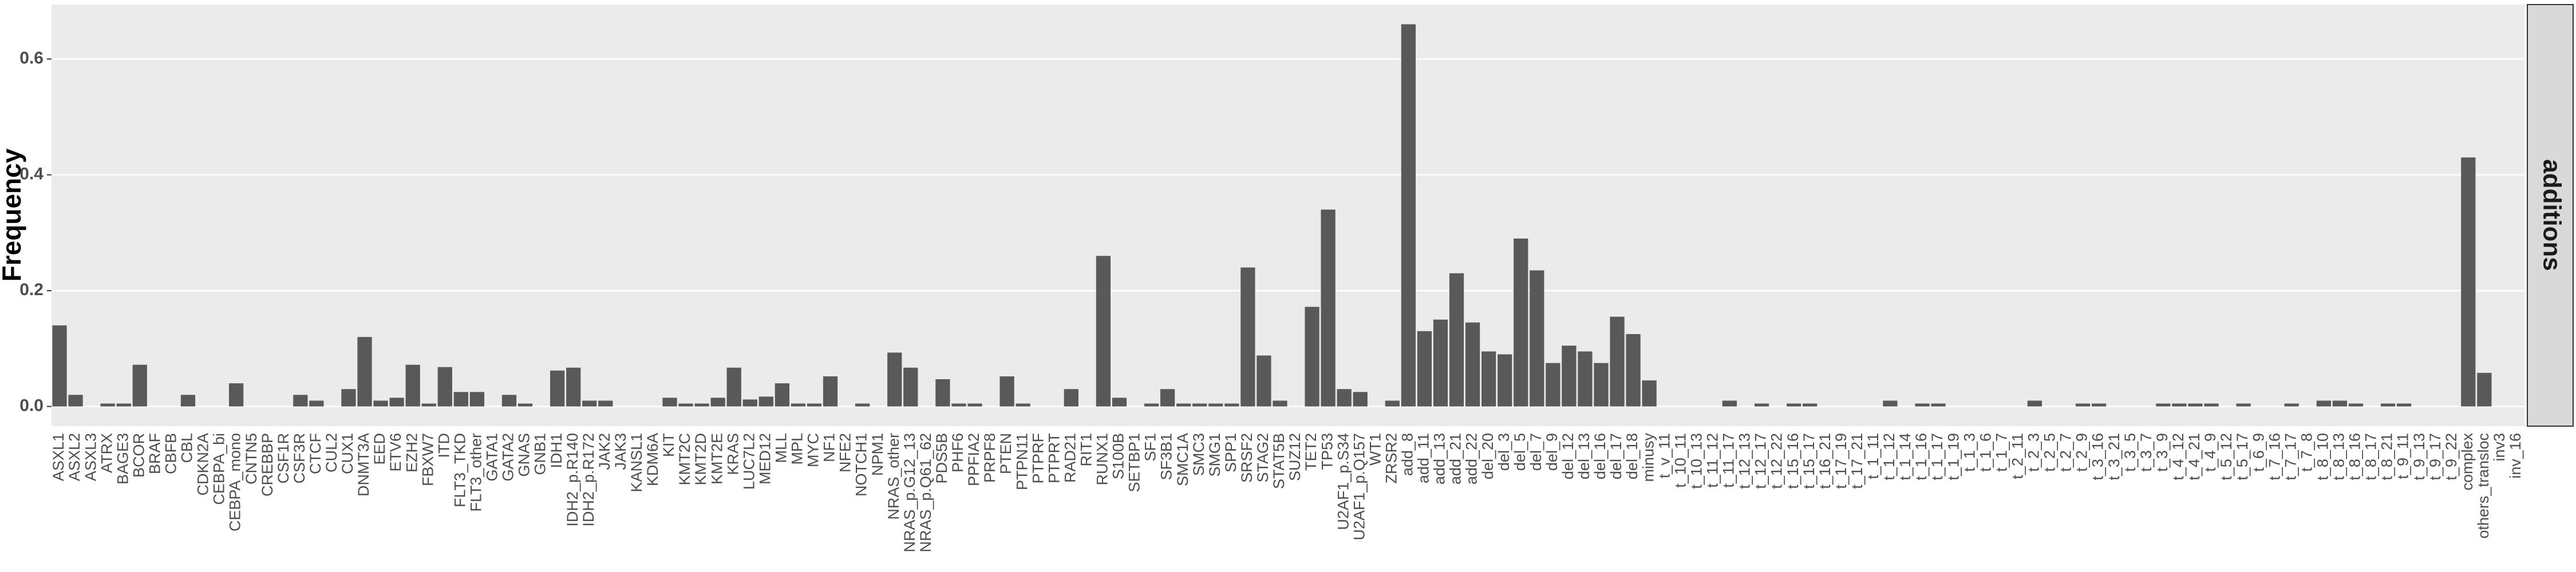 The height and width of the screenshot is (572, 2576). Describe the element at coordinates (106, 453) in the screenshot. I see `x-tick-label: ATRX` at that location.